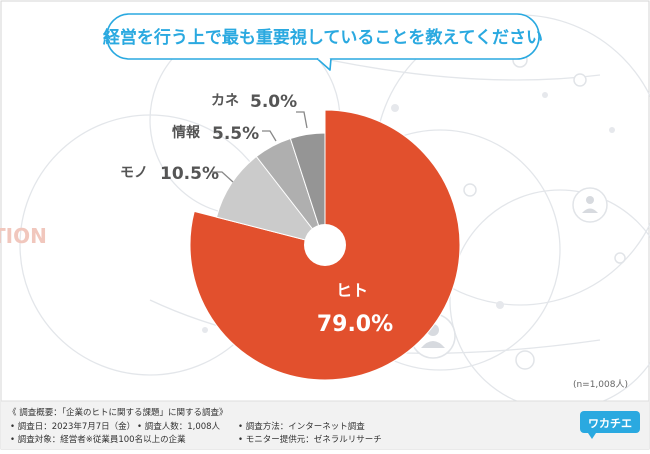  What do you see at coordinates (179, 426) in the screenshot?
I see `survey-count: • 調査人数：1,008人` at bounding box center [179, 426].